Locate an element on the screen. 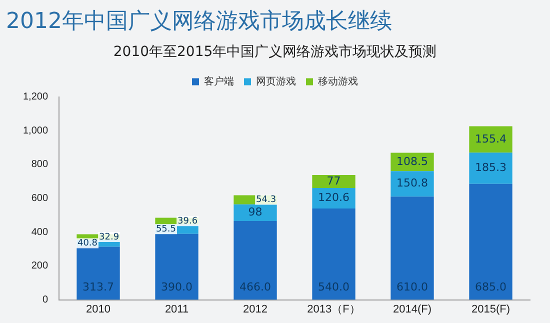  data-label: 120.6 is located at coordinates (334, 197).